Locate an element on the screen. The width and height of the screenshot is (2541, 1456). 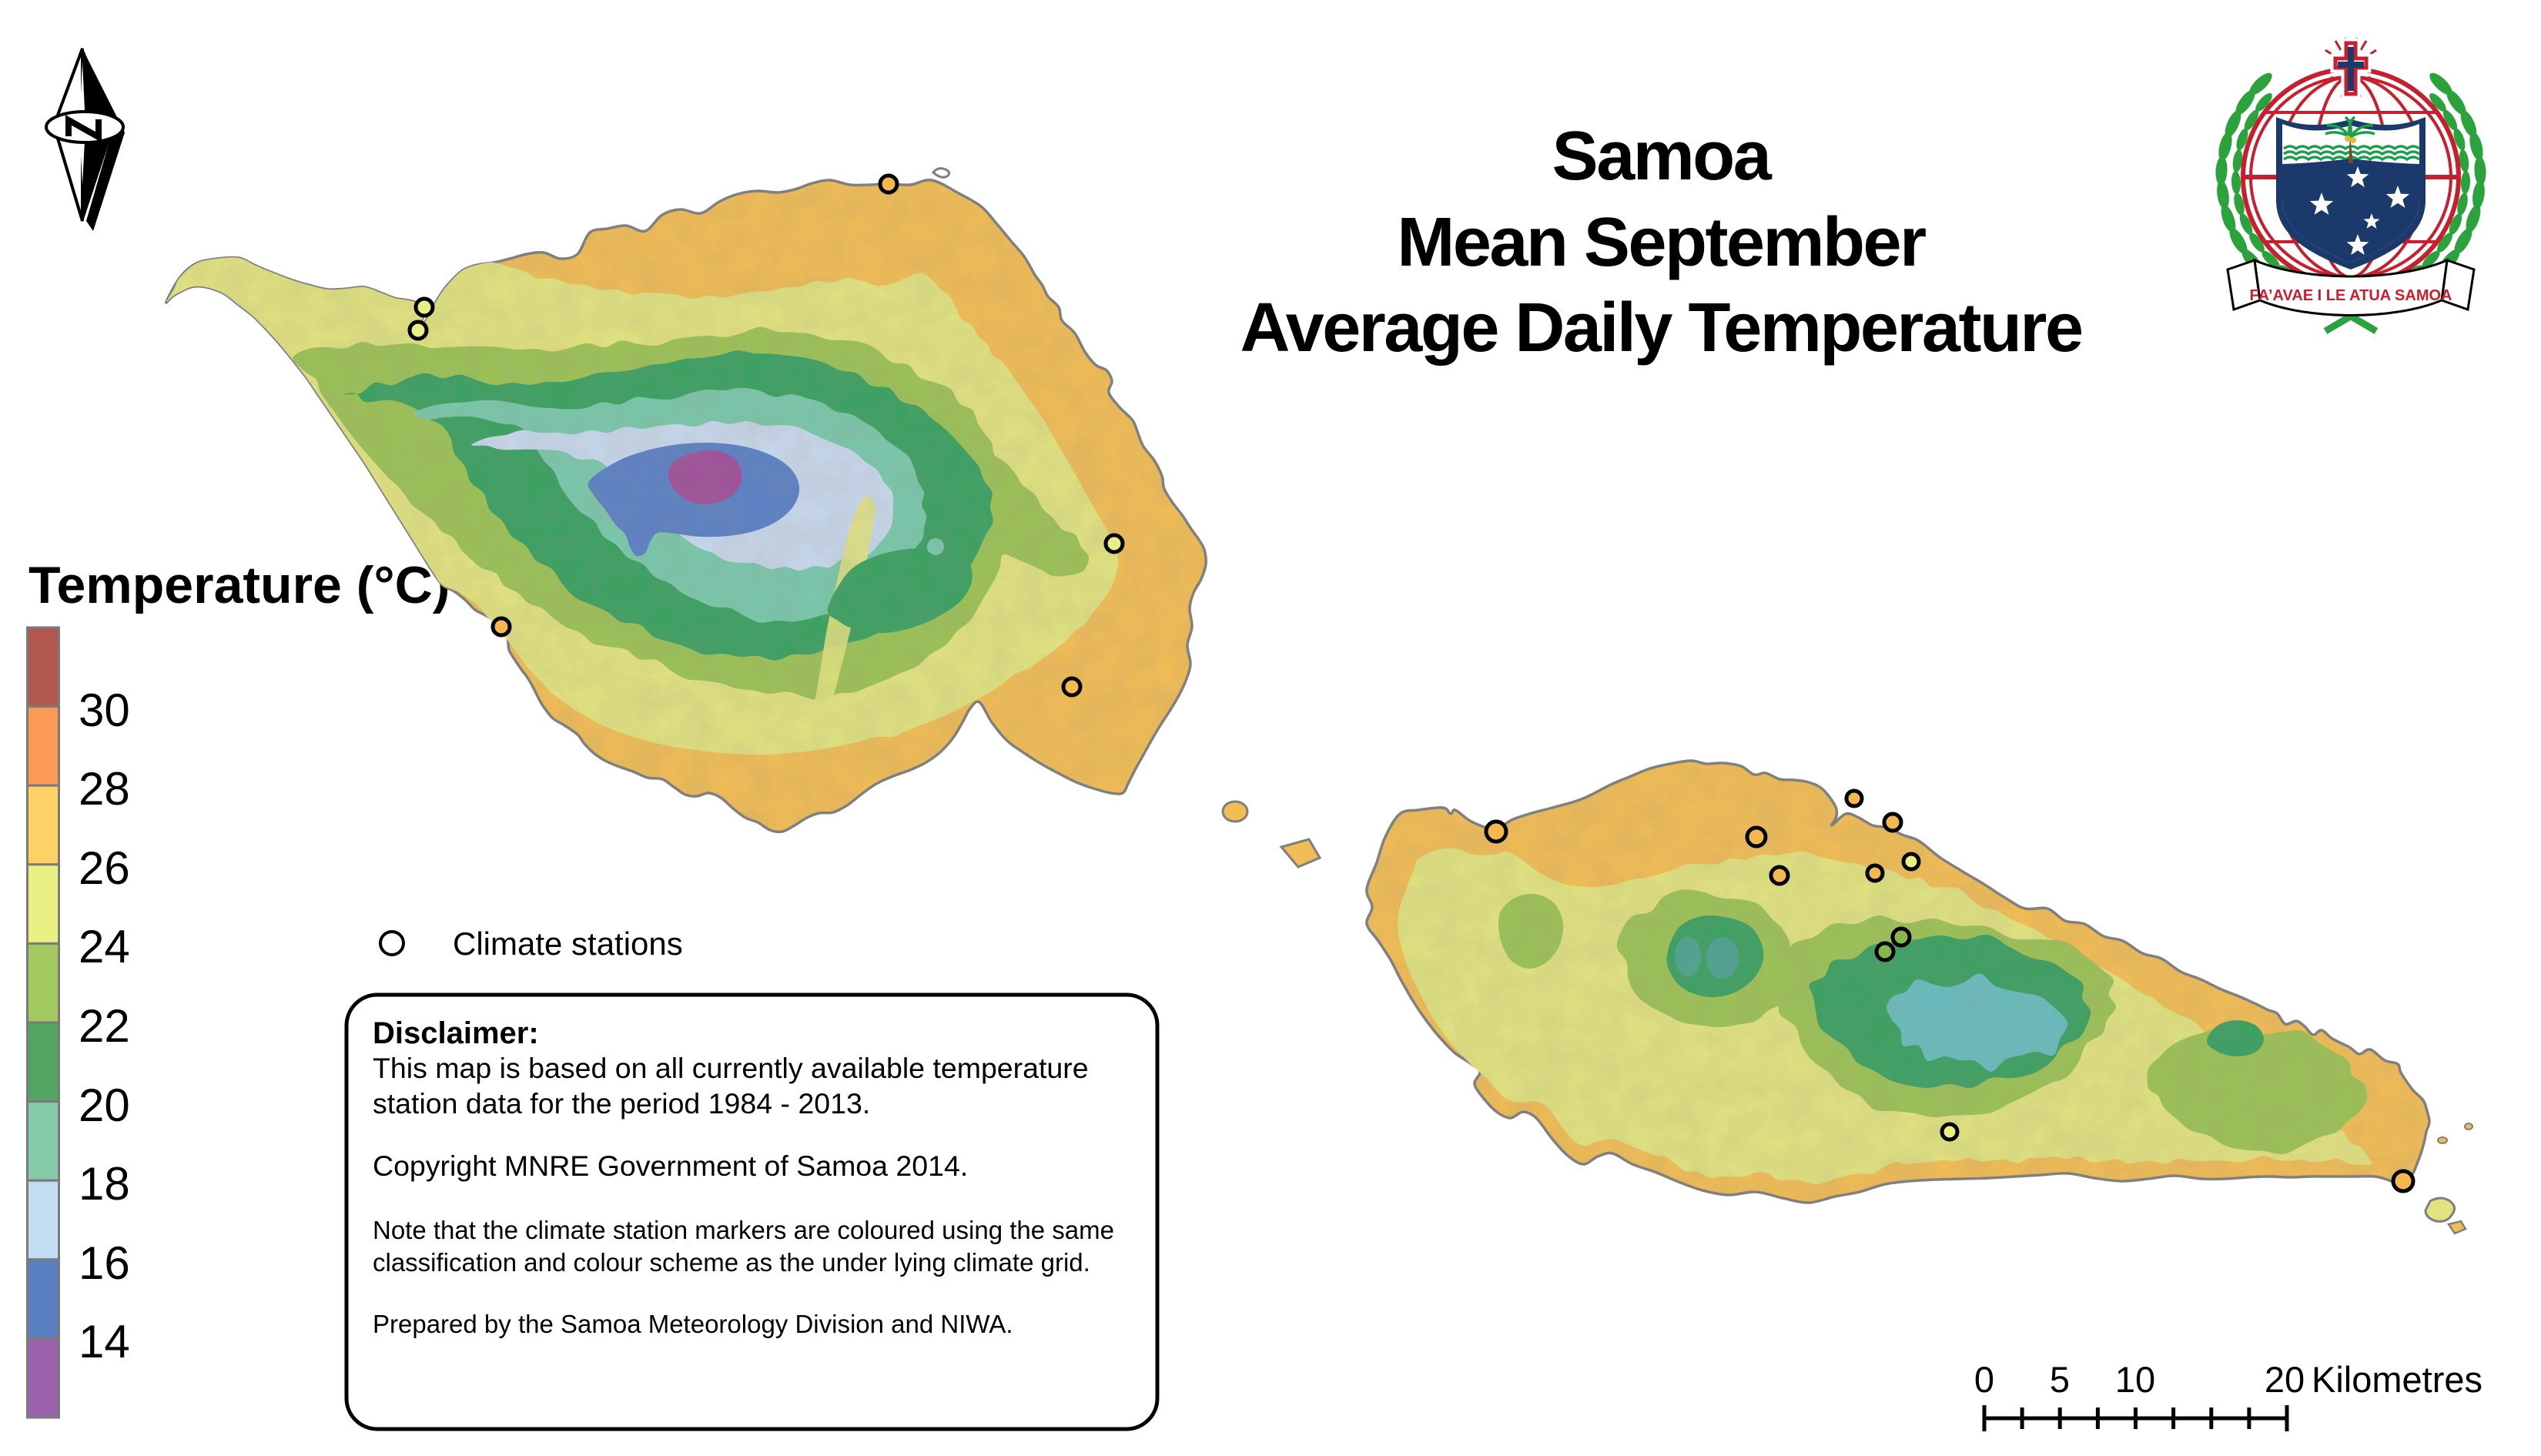
svg-text: 24 is located at coordinates (105, 946).